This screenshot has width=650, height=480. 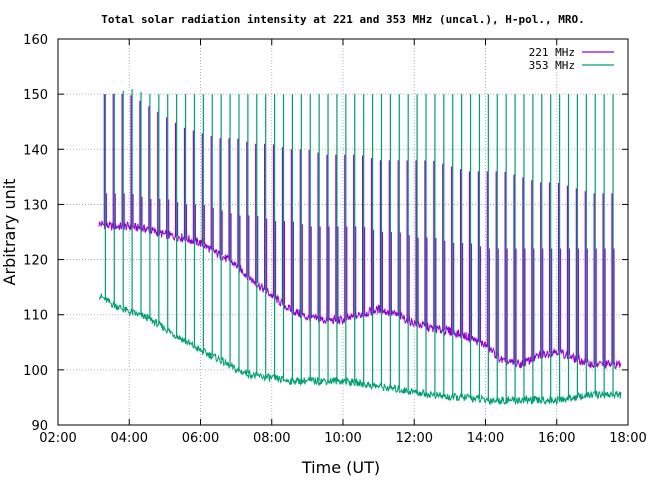 I want to click on y-tick-label: 90, so click(x=39, y=426).